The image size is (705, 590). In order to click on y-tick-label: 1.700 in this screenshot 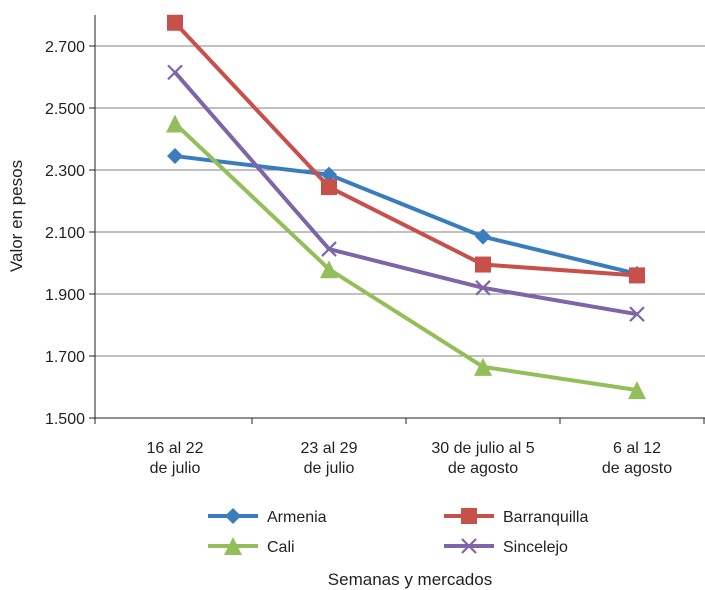, I will do `click(65, 357)`.